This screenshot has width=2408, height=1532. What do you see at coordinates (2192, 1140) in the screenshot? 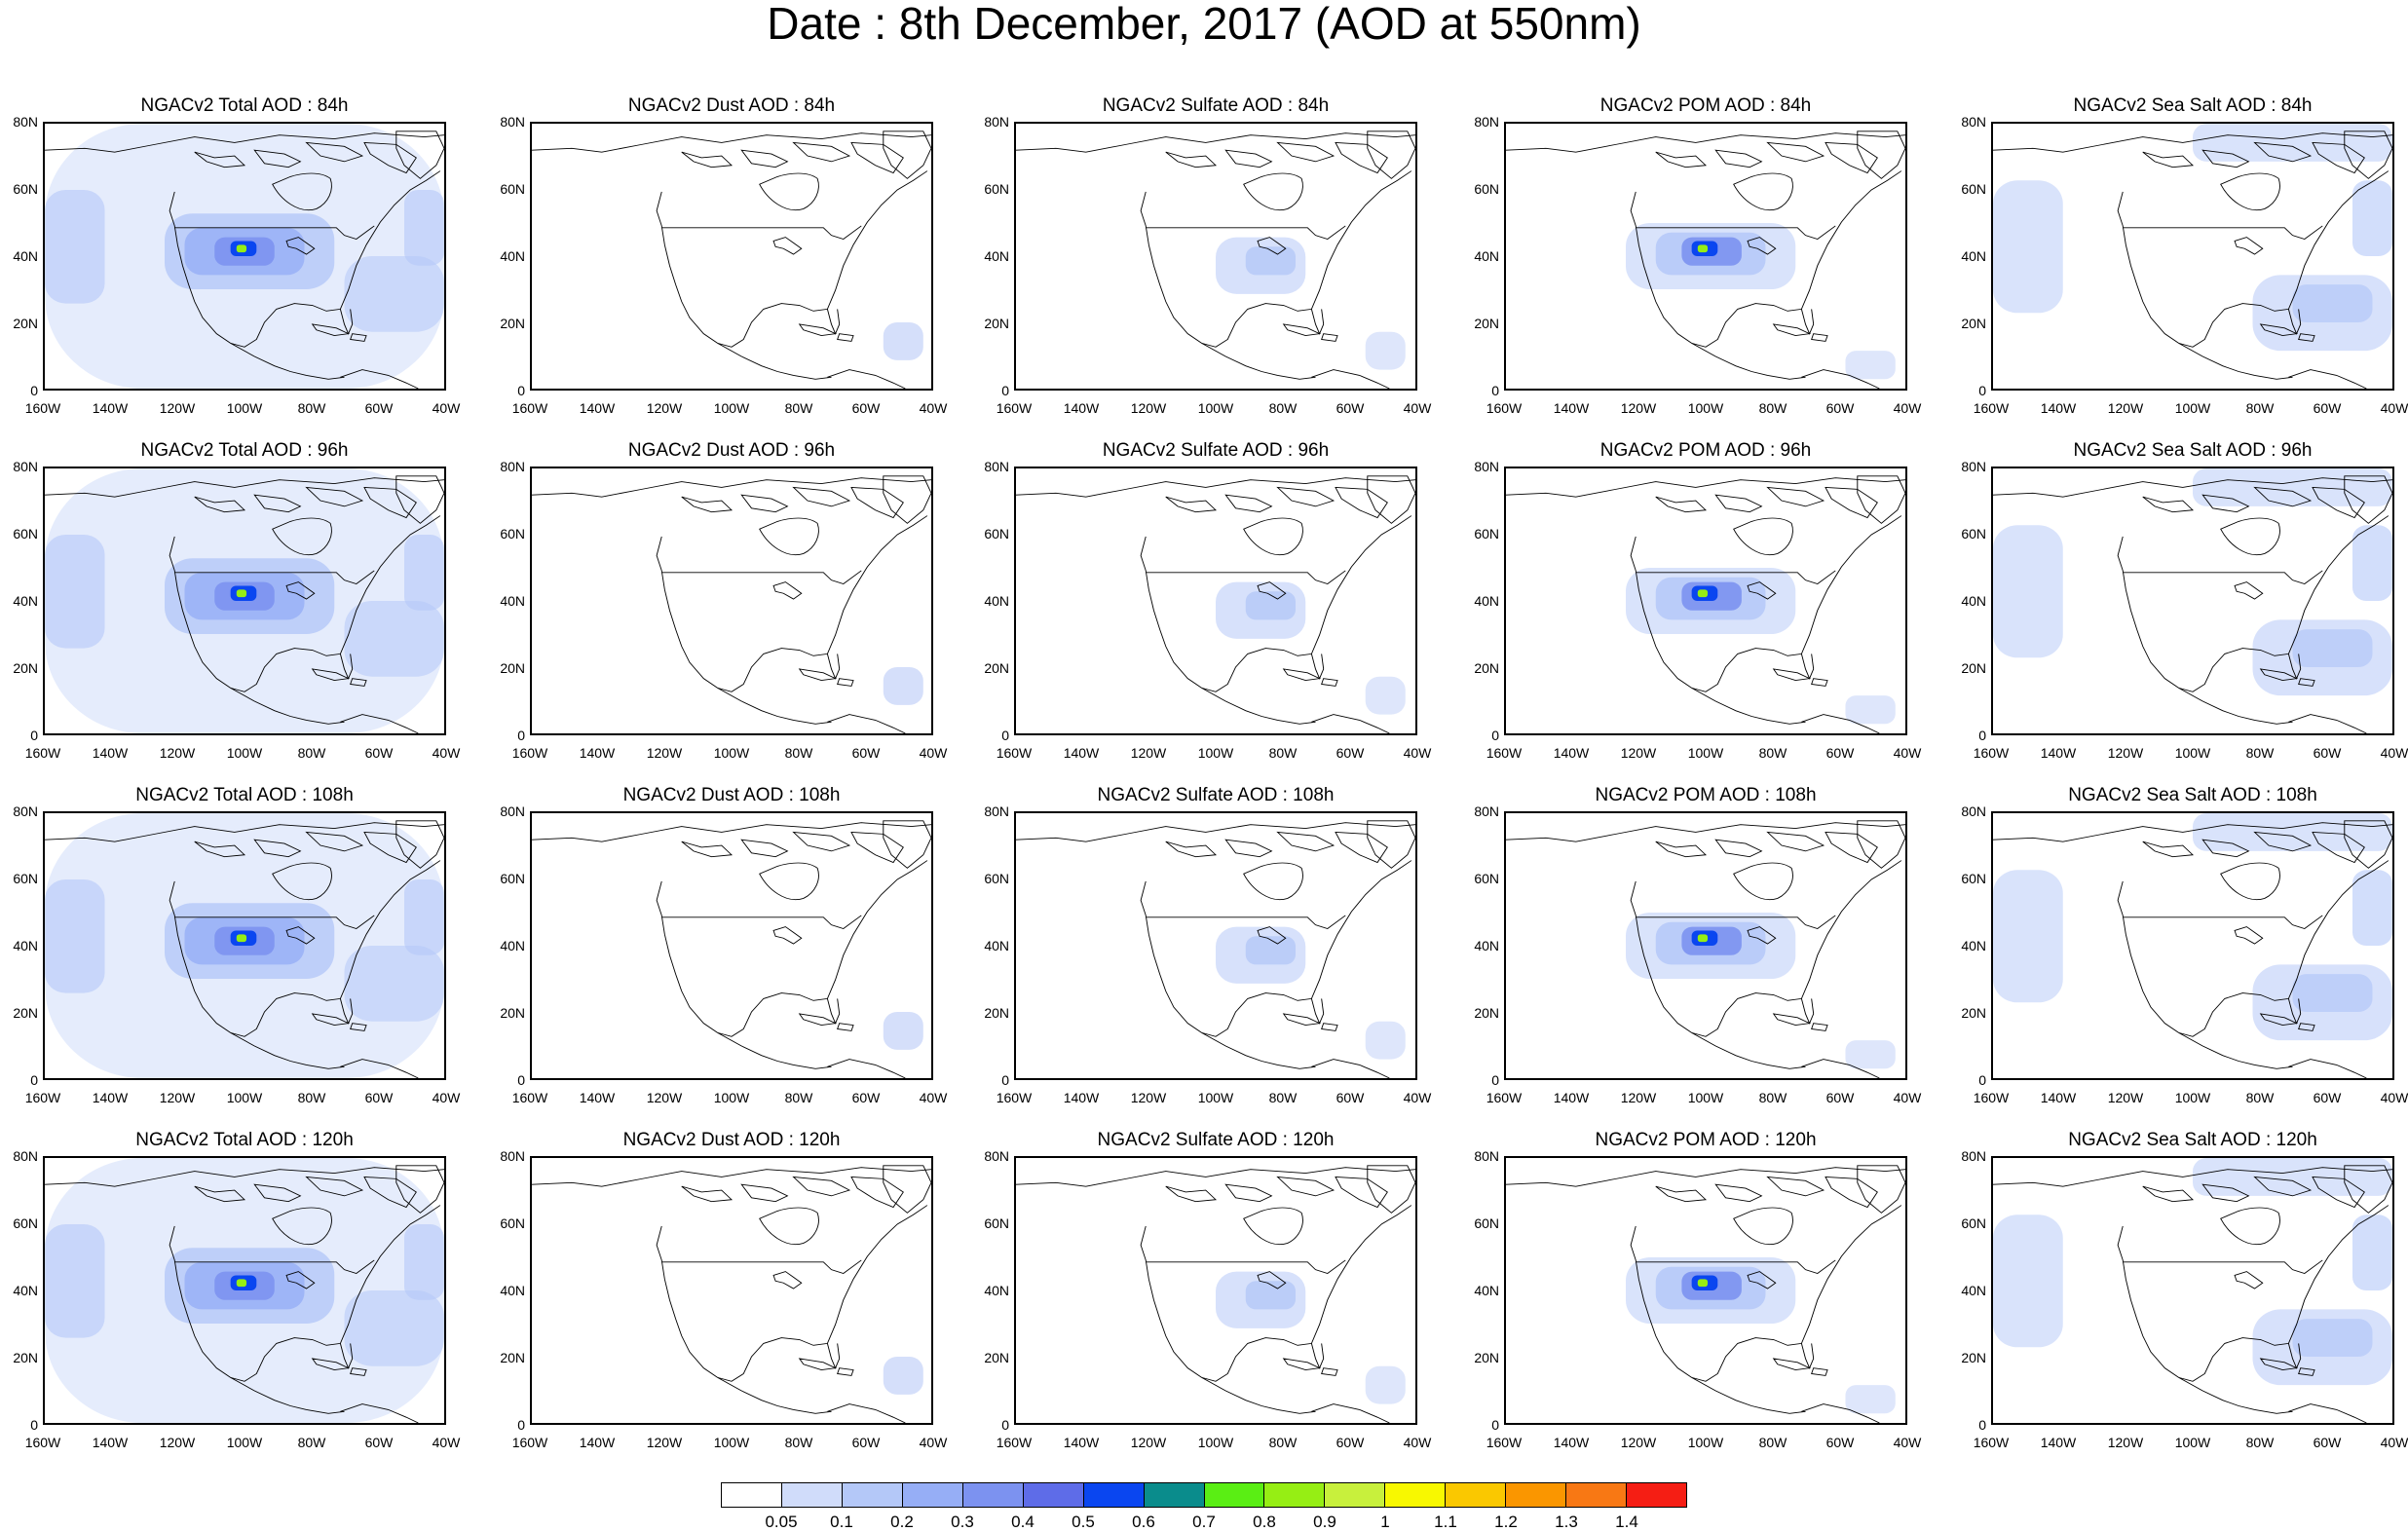
I see `panel-title: NGACv2 Sea Salt AOD : 120h` at bounding box center [2192, 1140].